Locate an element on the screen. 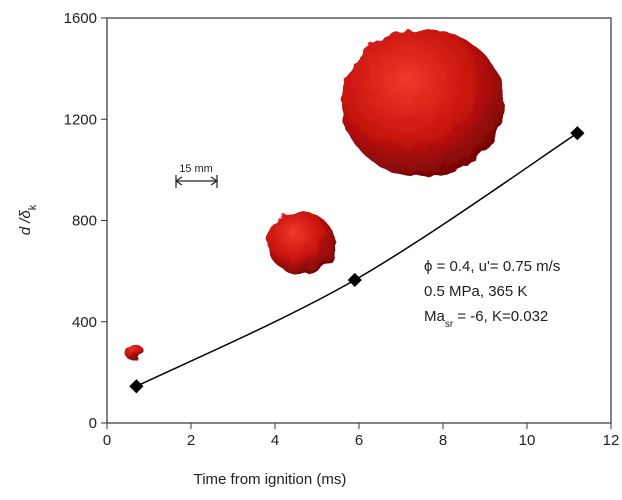  x-tick-label: 10 is located at coordinates (527, 440).